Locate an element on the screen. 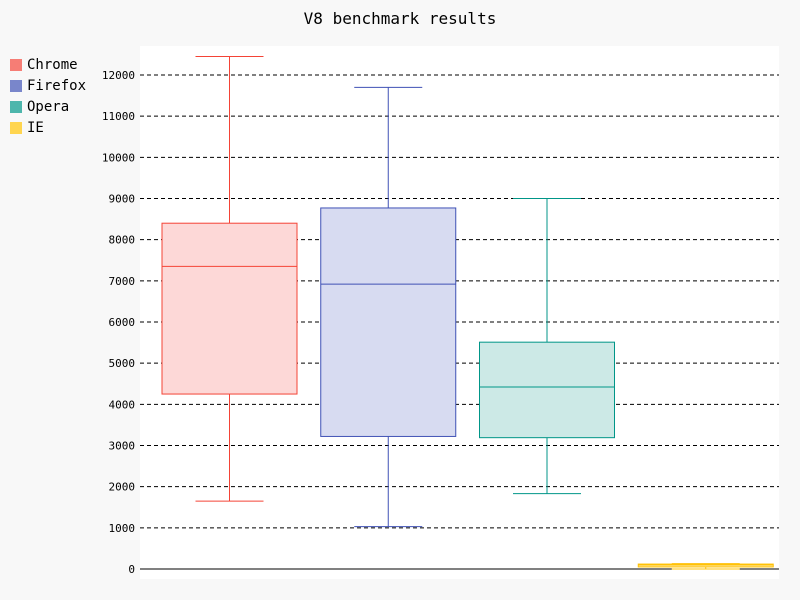 The height and width of the screenshot is (600, 800). legend: Chrome Firefox Opera IE is located at coordinates (48, 96).